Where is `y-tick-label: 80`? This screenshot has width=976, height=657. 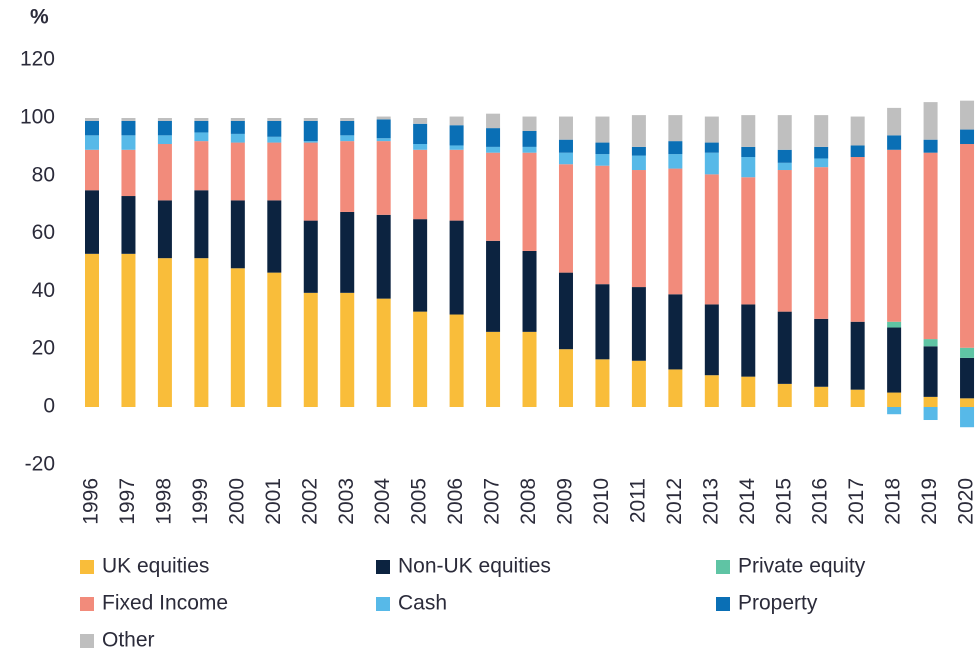
y-tick-label: 80 is located at coordinates (43, 174).